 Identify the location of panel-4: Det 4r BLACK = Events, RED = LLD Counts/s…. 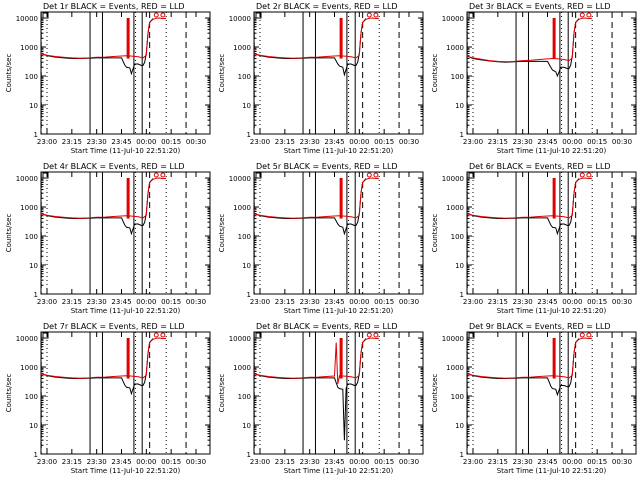
(108, 238).